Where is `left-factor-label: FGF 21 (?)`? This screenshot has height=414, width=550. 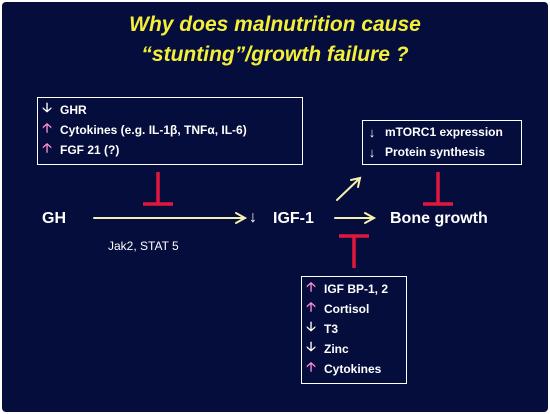
left-factor-label: FGF 21 (?) is located at coordinates (90, 150).